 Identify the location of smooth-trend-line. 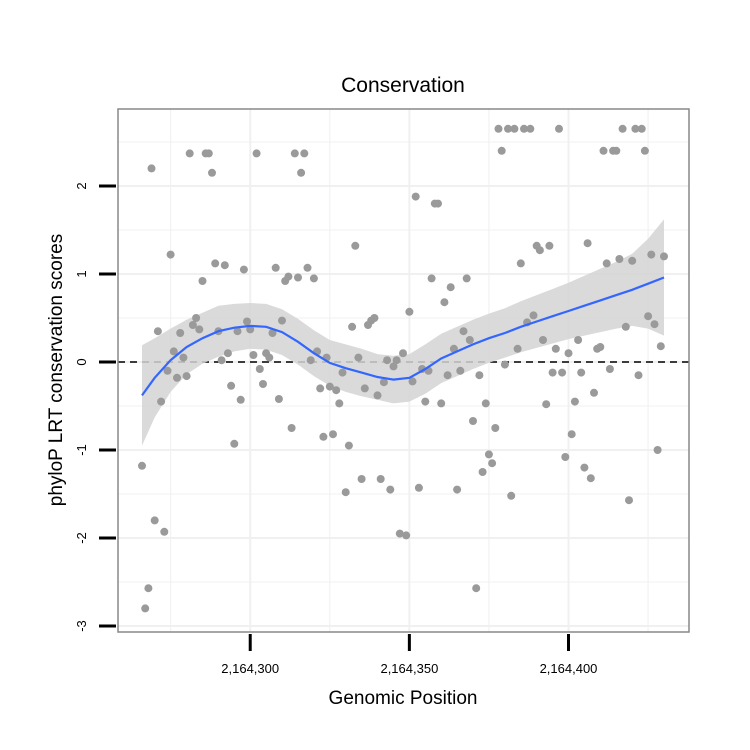
(403, 336).